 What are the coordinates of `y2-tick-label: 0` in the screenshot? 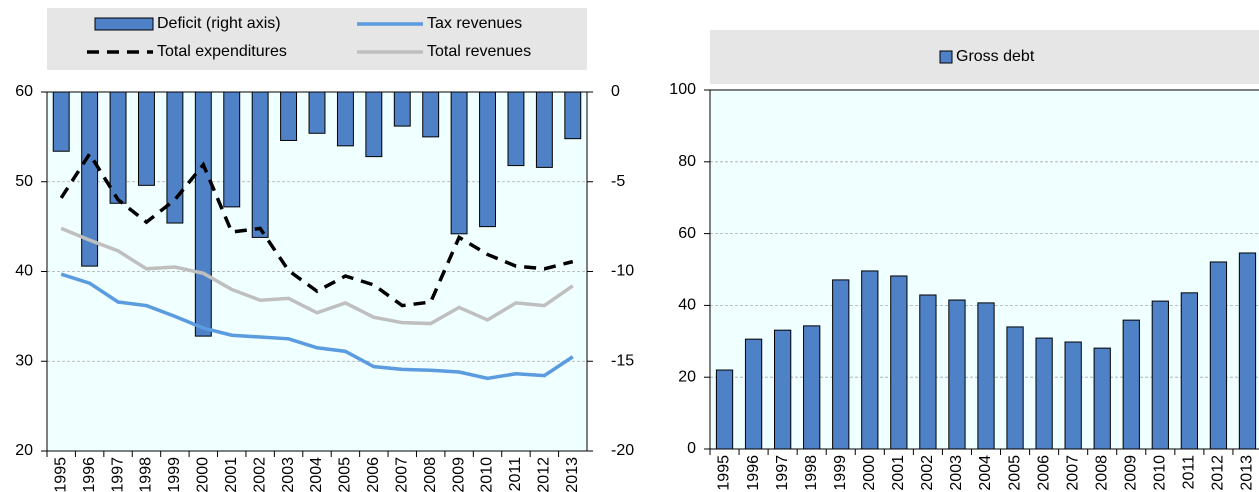 It's located at (615, 91).